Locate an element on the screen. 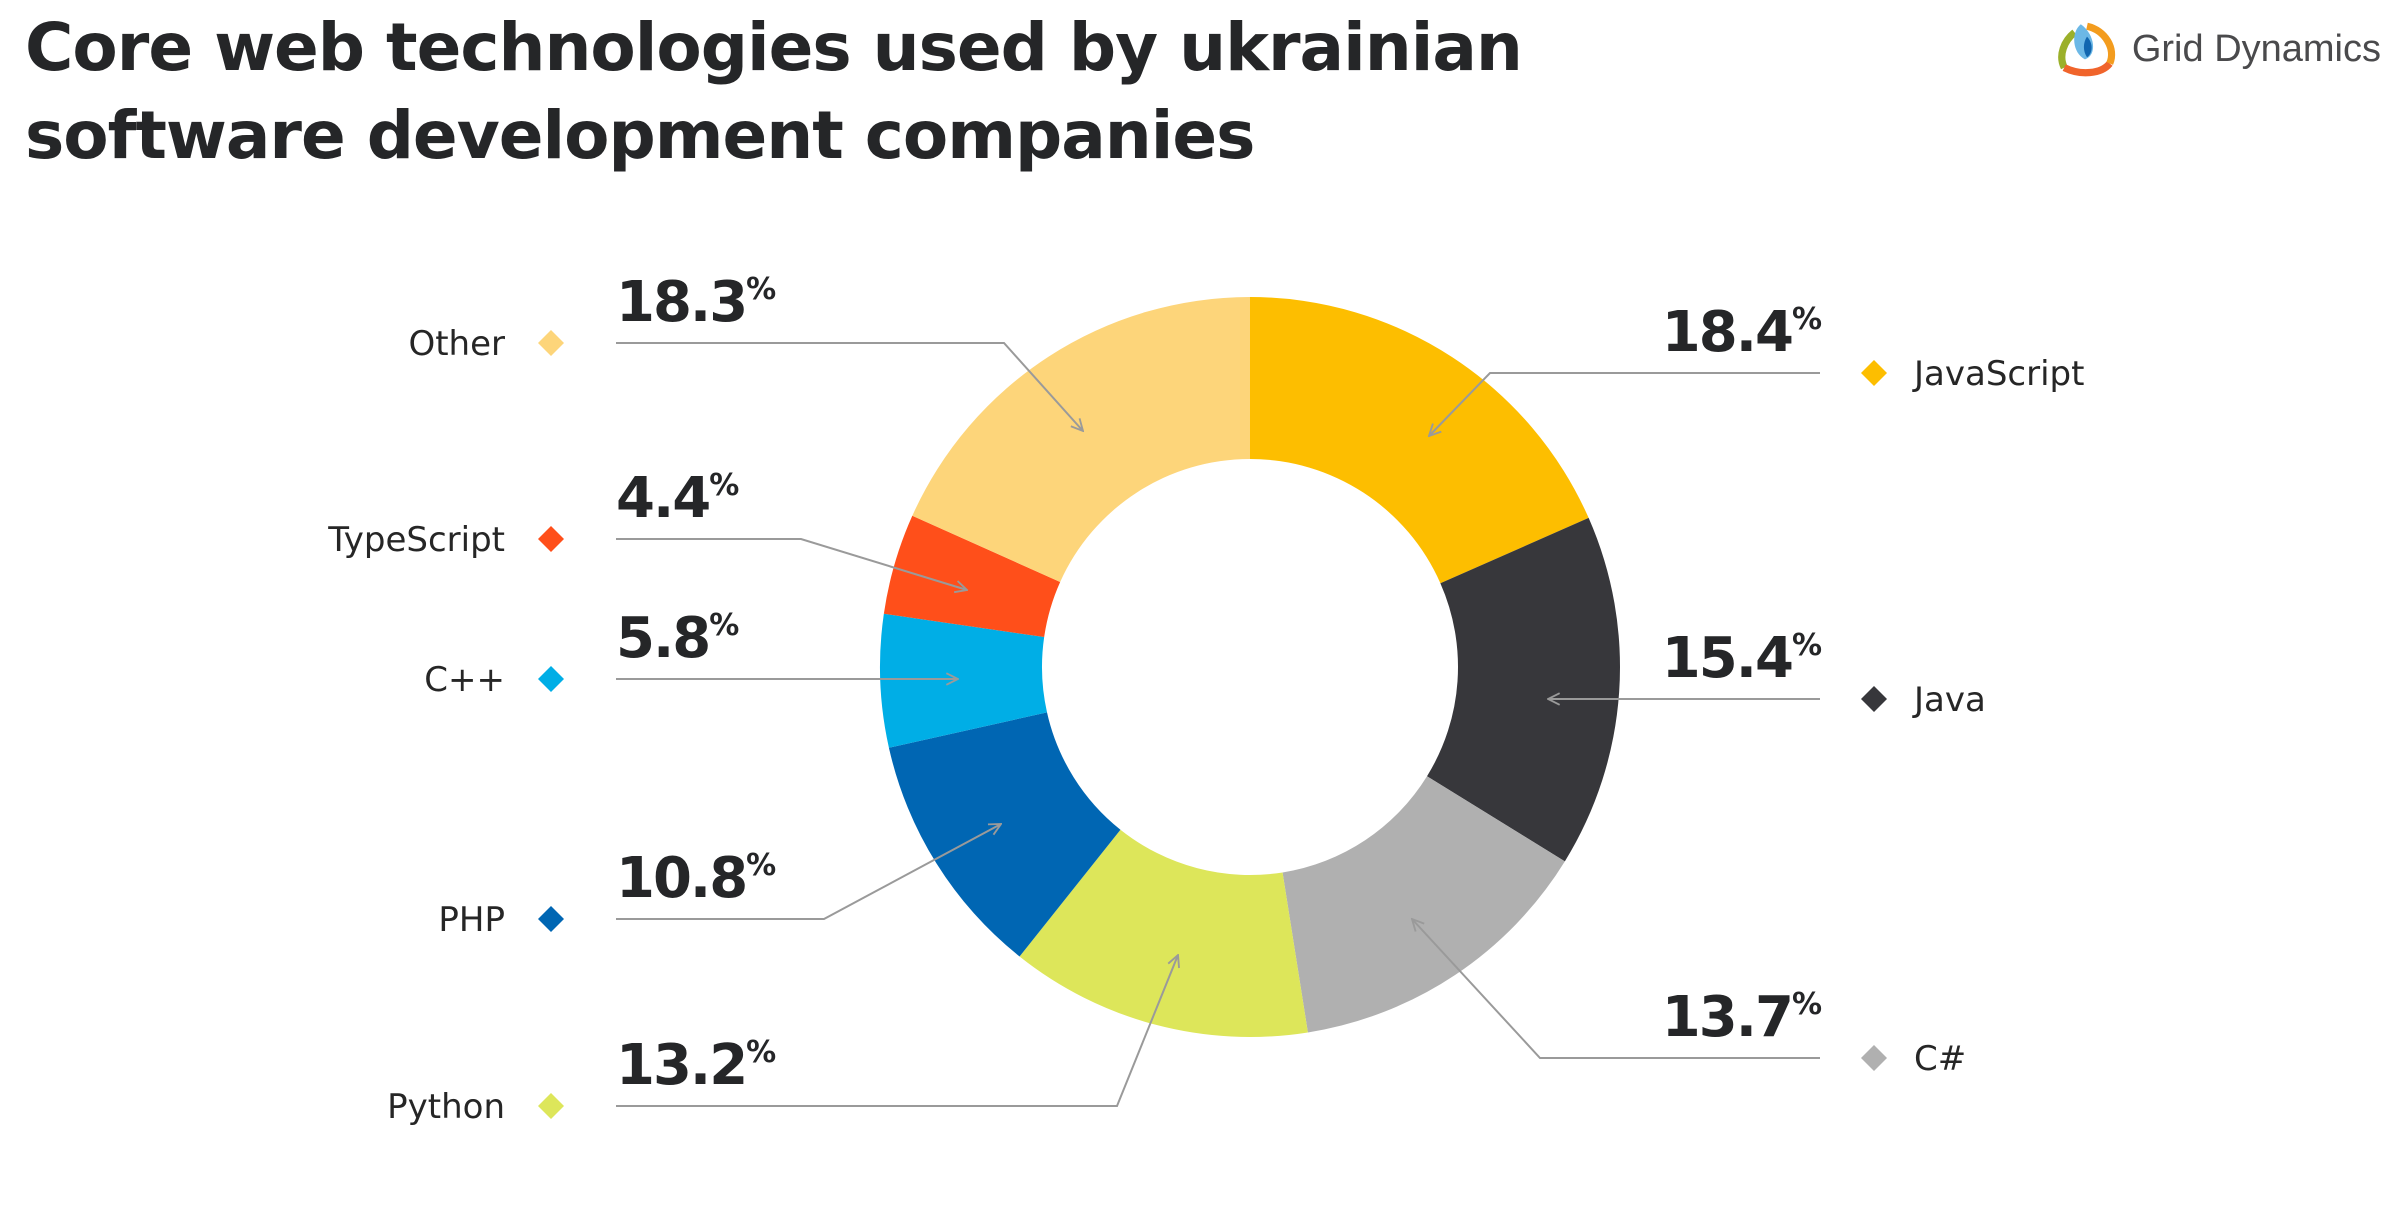 The width and height of the screenshot is (2401, 1222). value-label: 18.3% is located at coordinates (696, 302).